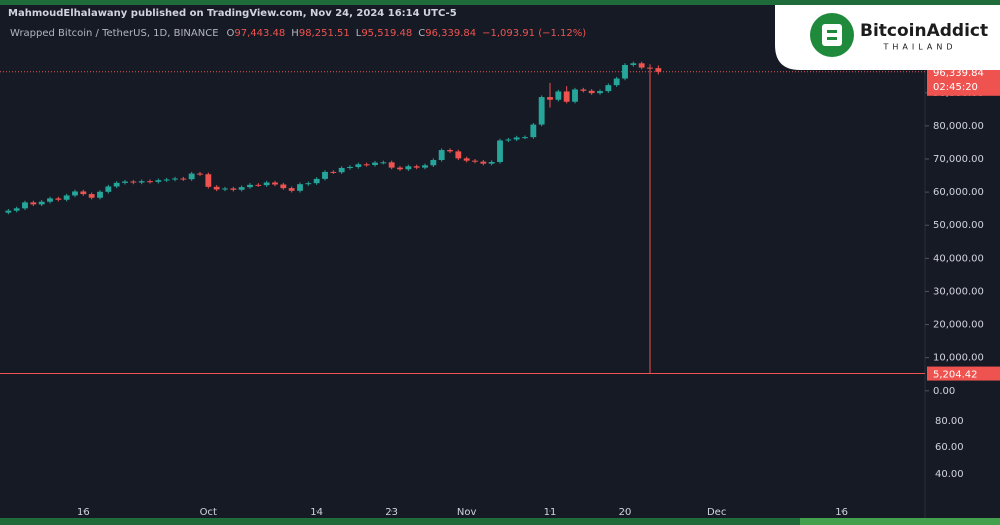  I want to click on y-tick-label: 30,000.00, so click(958, 291).